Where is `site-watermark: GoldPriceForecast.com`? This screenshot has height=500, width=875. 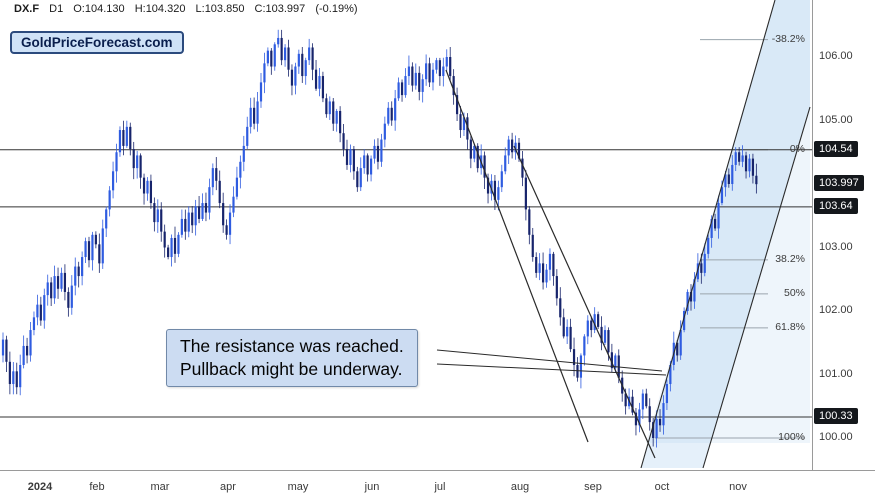
site-watermark: GoldPriceForecast.com is located at coordinates (97, 42).